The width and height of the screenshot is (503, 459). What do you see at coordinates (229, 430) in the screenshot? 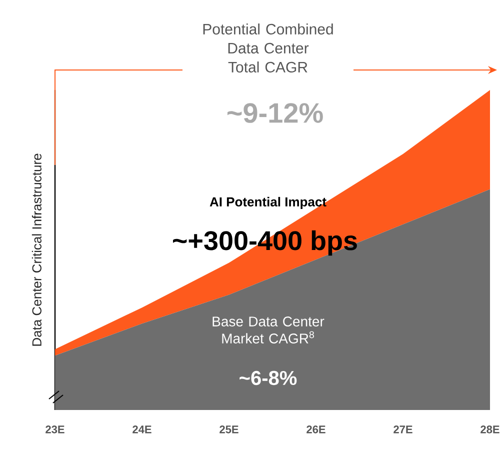
I see `x-tick-label: 25E` at bounding box center [229, 430].